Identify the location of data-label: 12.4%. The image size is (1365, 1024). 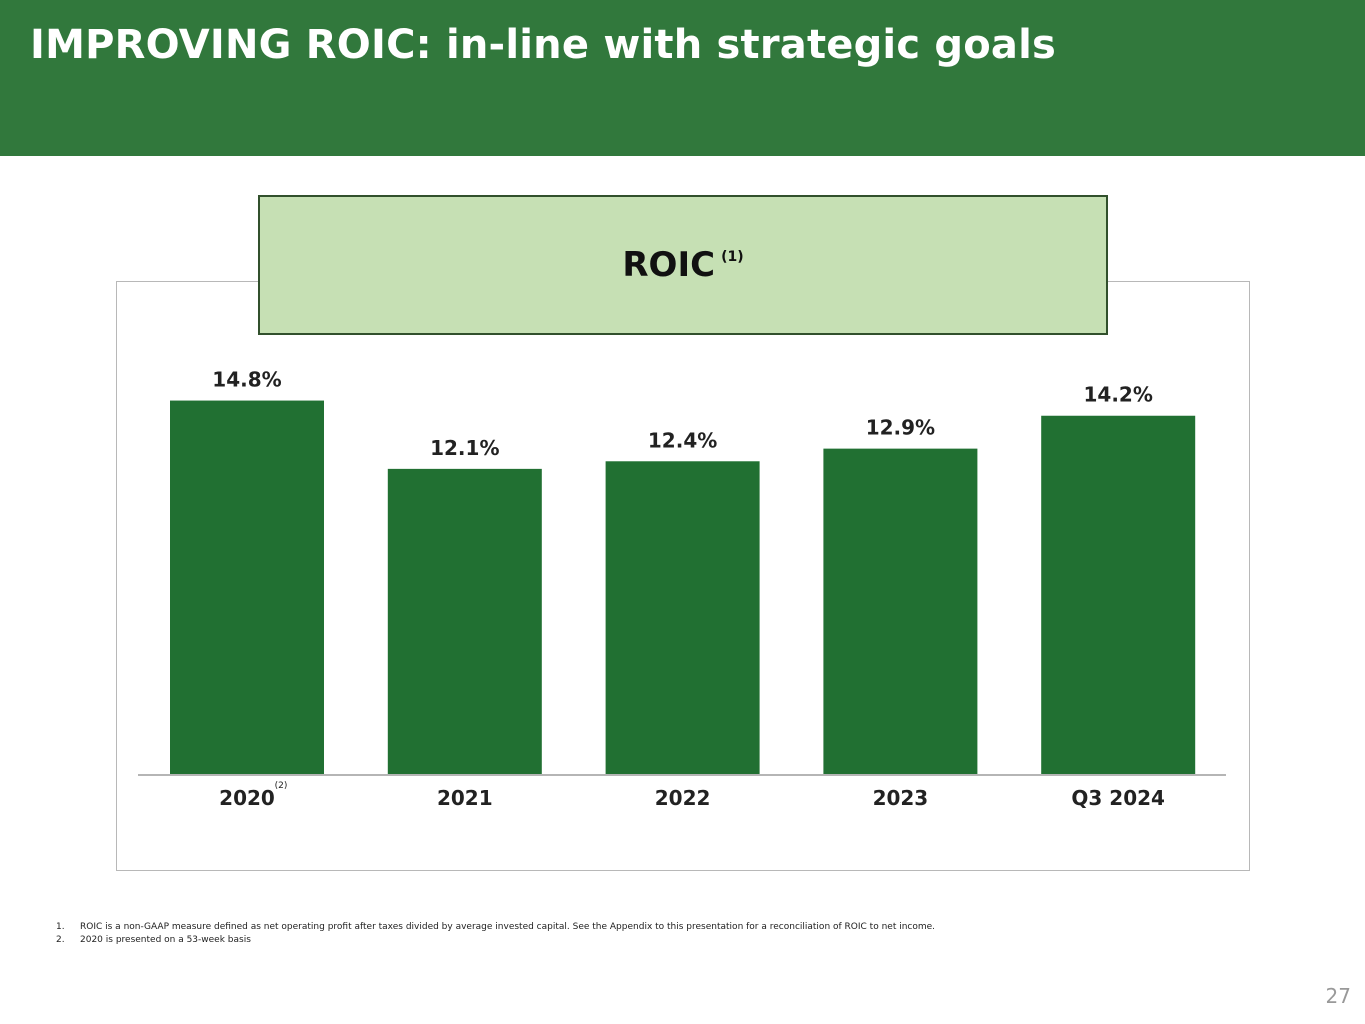
(682, 440).